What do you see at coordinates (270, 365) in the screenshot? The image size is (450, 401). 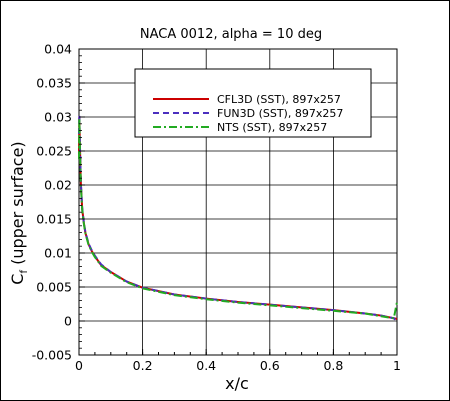 I see `x-tick-label: 0.6` at bounding box center [270, 365].